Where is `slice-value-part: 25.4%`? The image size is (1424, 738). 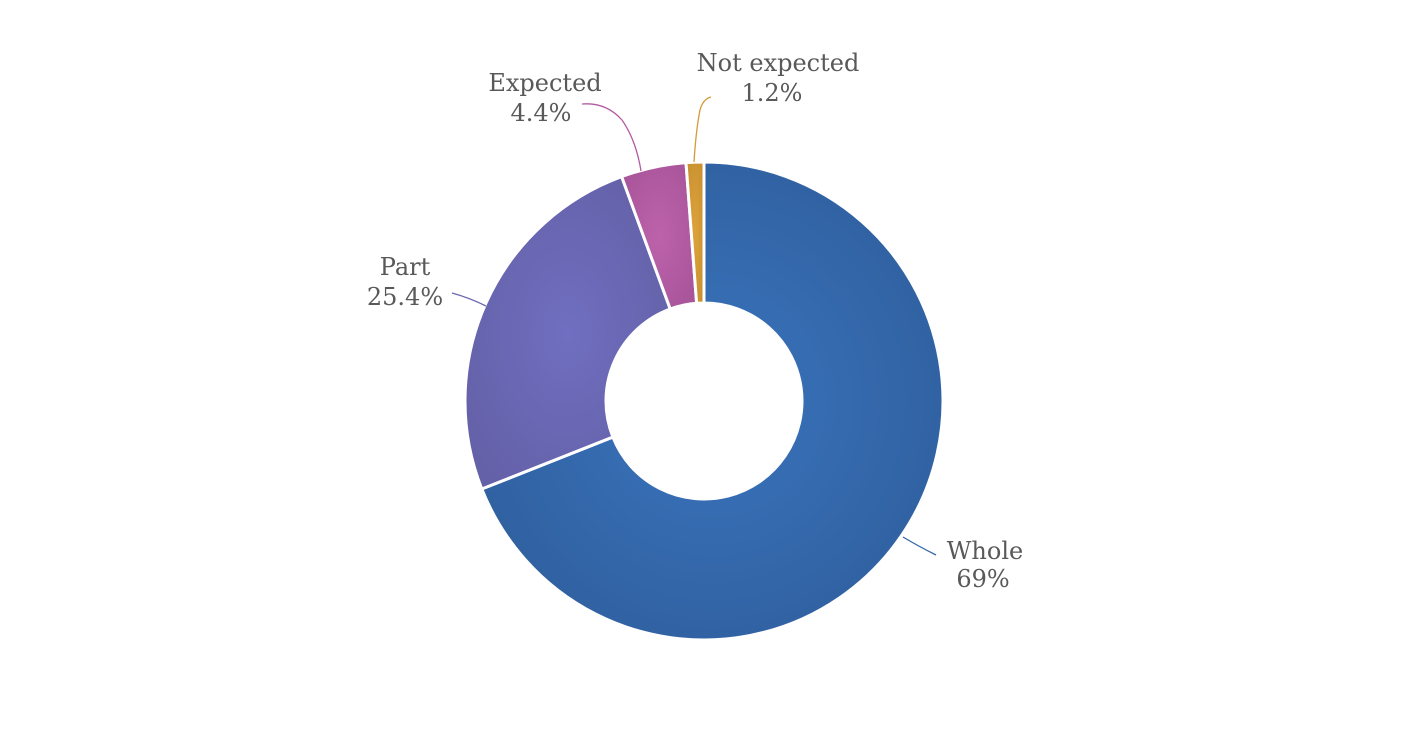 slice-value-part: 25.4% is located at coordinates (405, 297).